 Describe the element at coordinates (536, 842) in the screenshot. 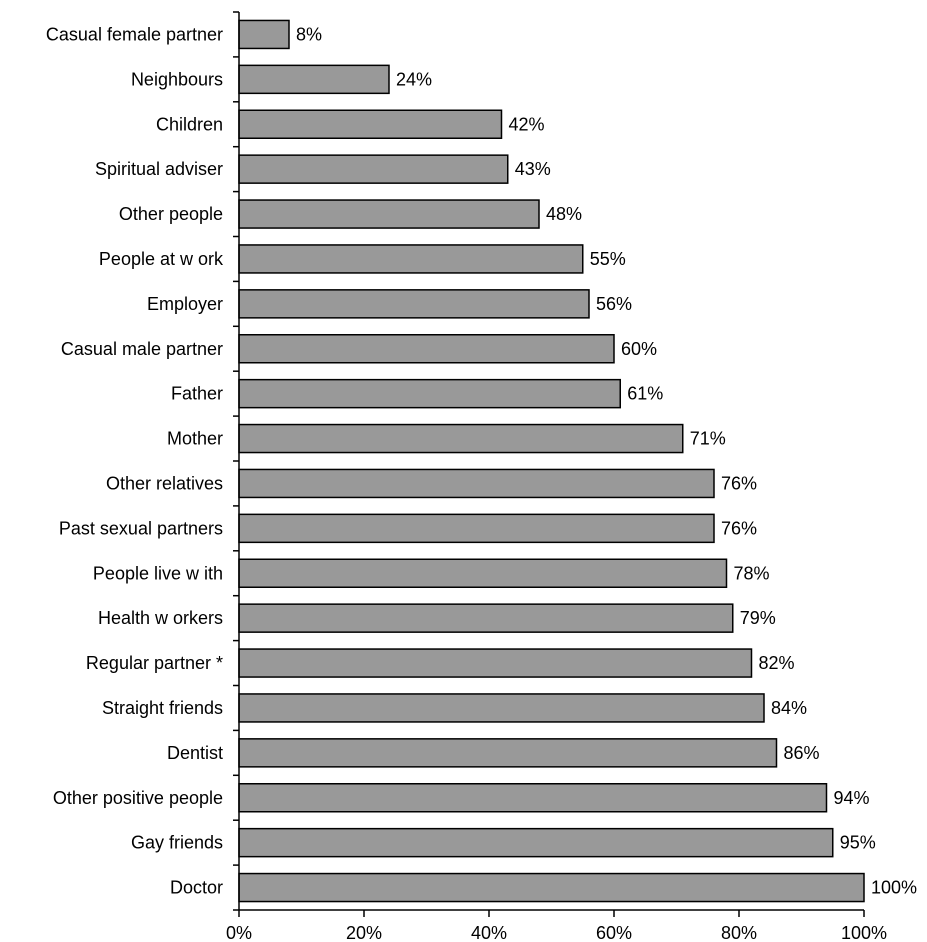

I see `bar-gay-friends` at that location.